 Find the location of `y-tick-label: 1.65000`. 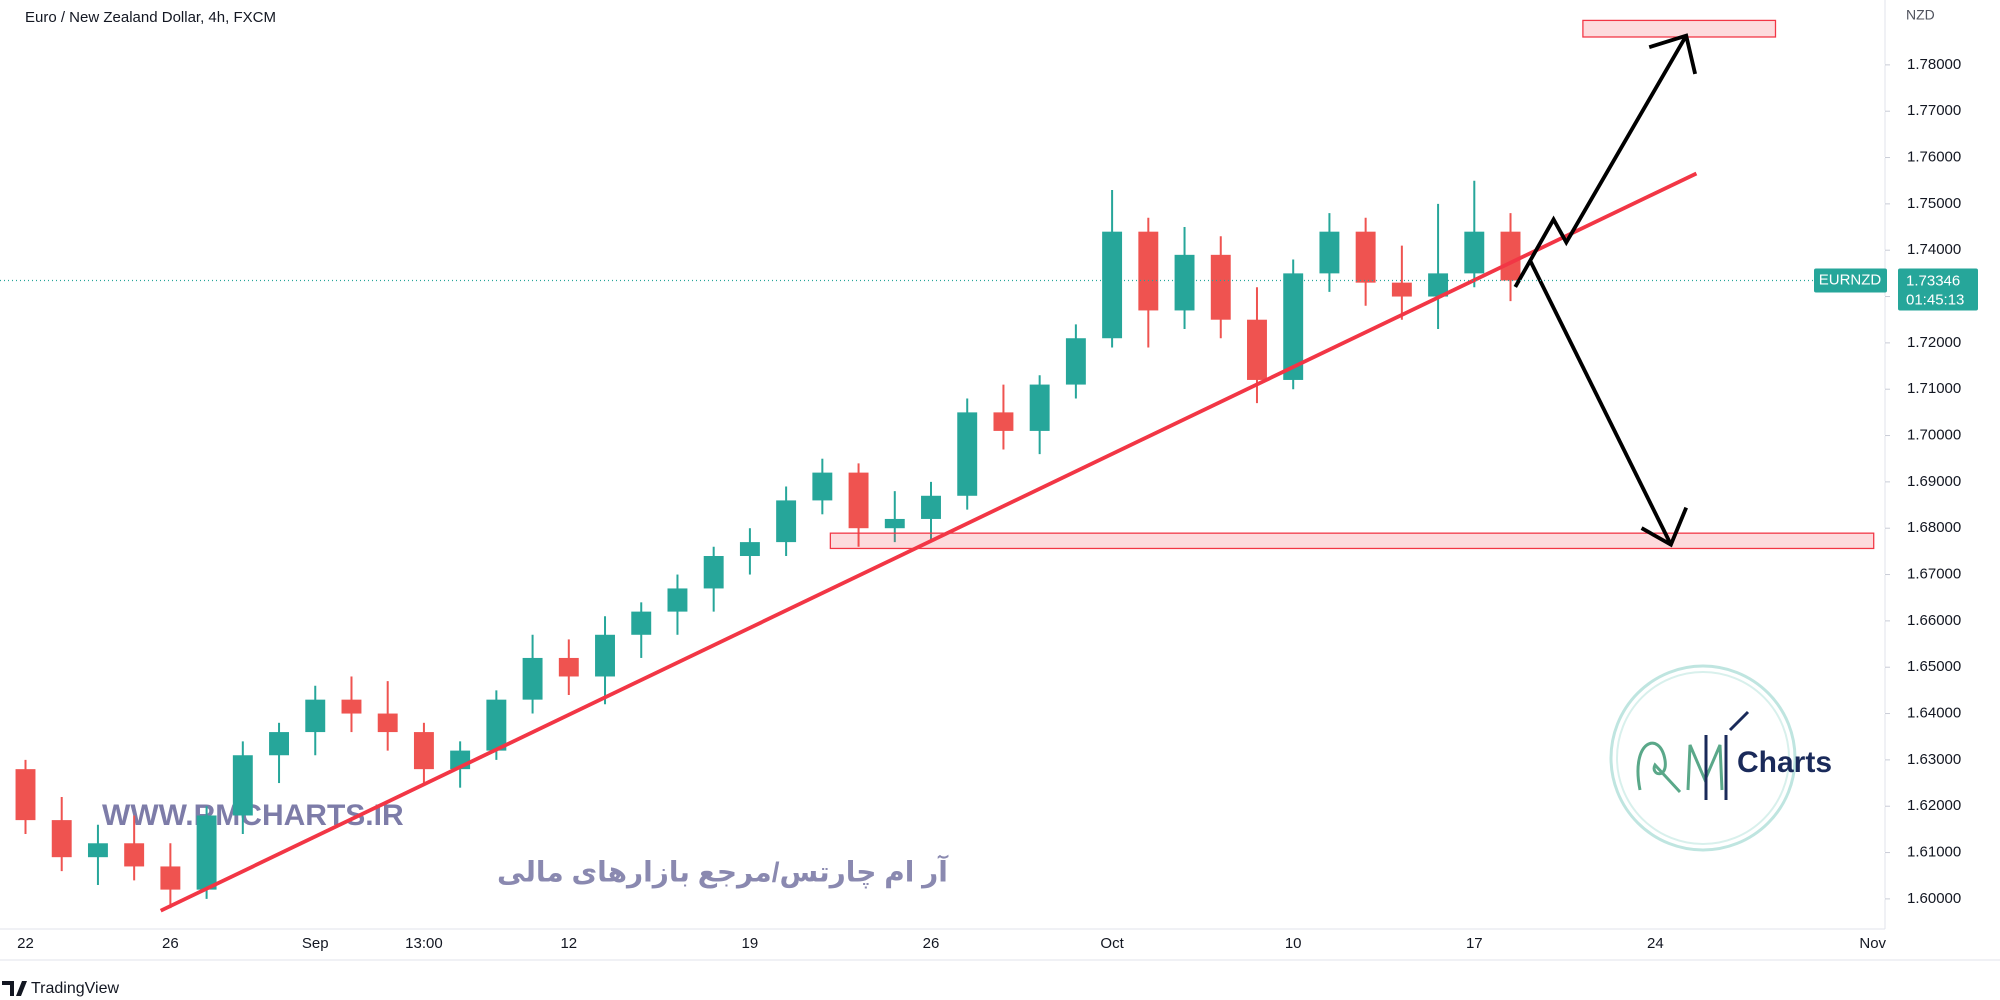

y-tick-label: 1.65000 is located at coordinates (1934, 666).